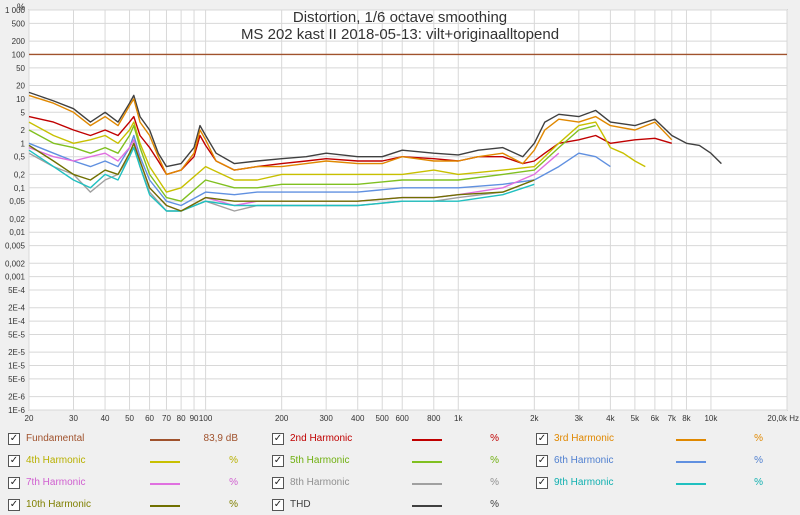 Image resolution: width=800 pixels, height=515 pixels. I want to click on series-line-6th-harmonic, so click(319, 170).